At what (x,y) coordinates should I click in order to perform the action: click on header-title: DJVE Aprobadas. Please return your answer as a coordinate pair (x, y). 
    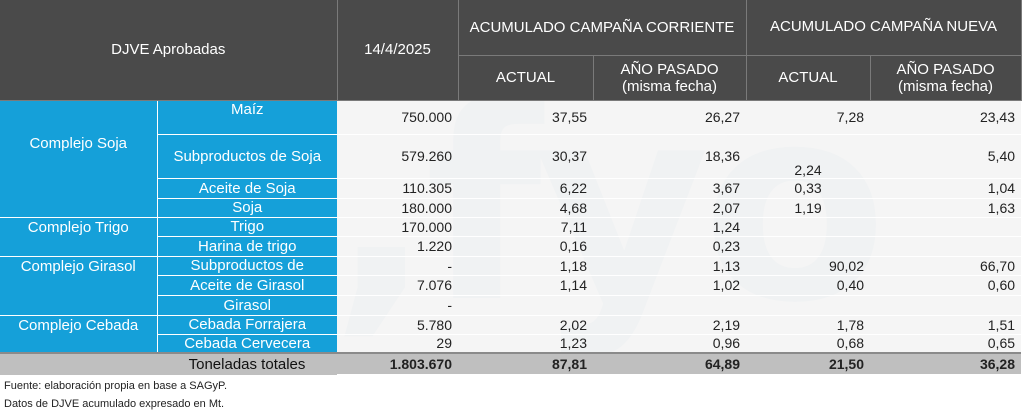
    Looking at the image, I should click on (169, 50).